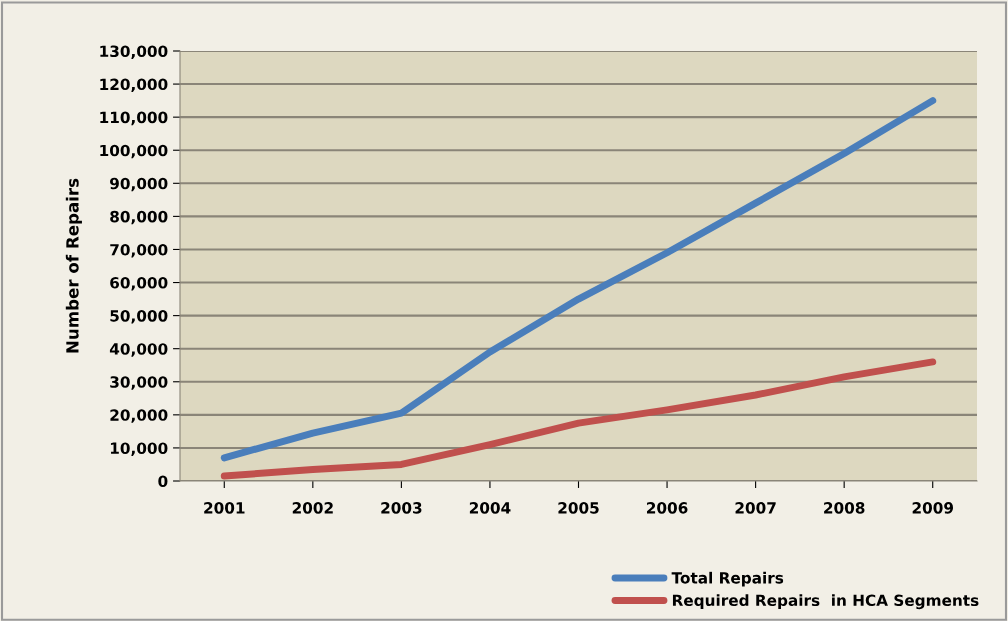  What do you see at coordinates (139, 449) in the screenshot?
I see `y-tick-label: 10,000` at bounding box center [139, 449].